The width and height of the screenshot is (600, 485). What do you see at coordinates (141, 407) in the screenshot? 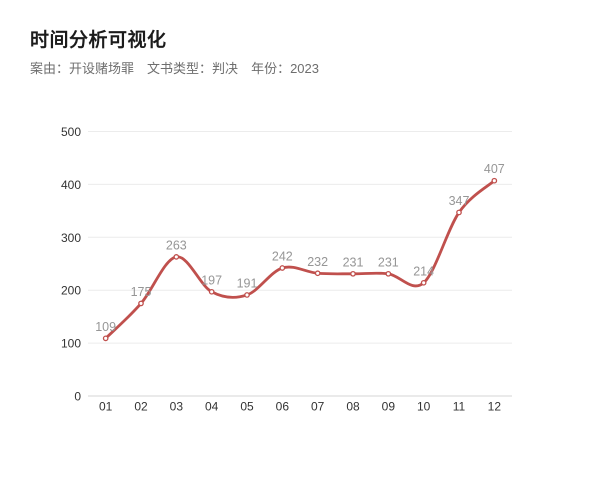
I see `x-axis-tick-label: 02` at bounding box center [141, 407].